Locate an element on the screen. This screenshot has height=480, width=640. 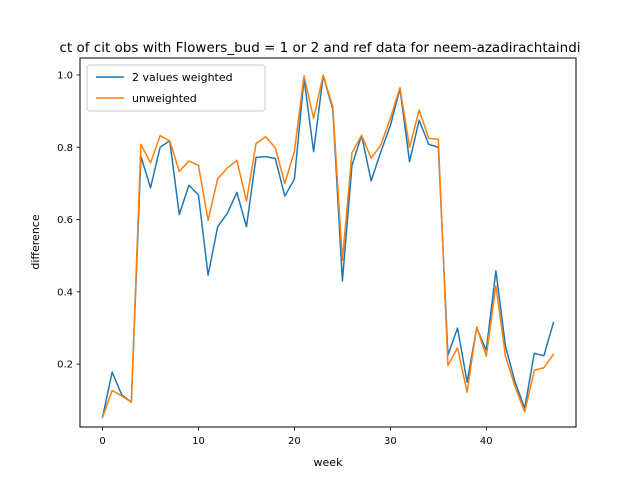
y-tick-label: 0.2 is located at coordinates (65, 365).